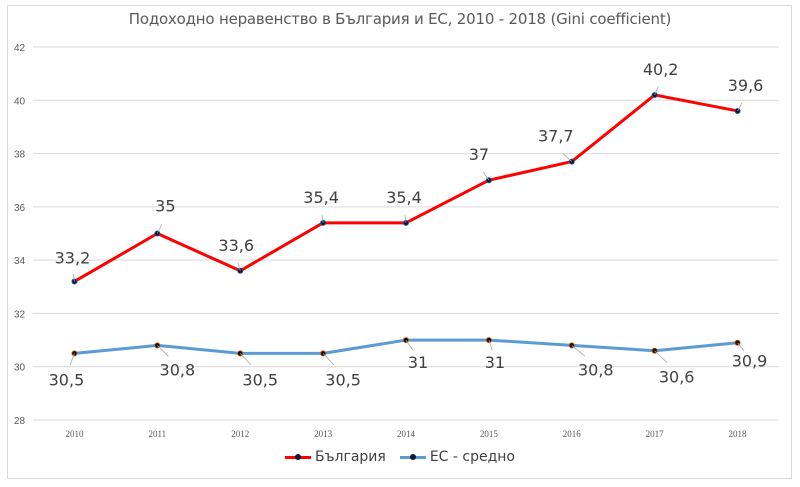 The image size is (800, 487). I want to click on legend-label-eu-average: ЕС - средно, so click(472, 457).